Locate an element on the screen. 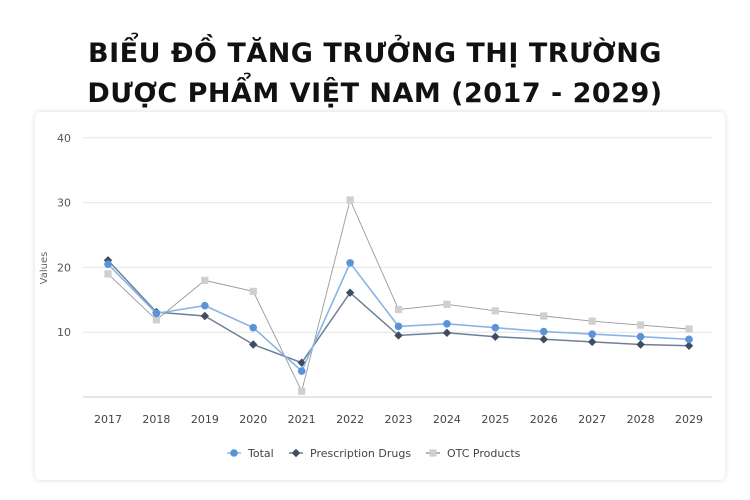 The width and height of the screenshot is (750, 500). x-tick-label: 2024 is located at coordinates (447, 419).